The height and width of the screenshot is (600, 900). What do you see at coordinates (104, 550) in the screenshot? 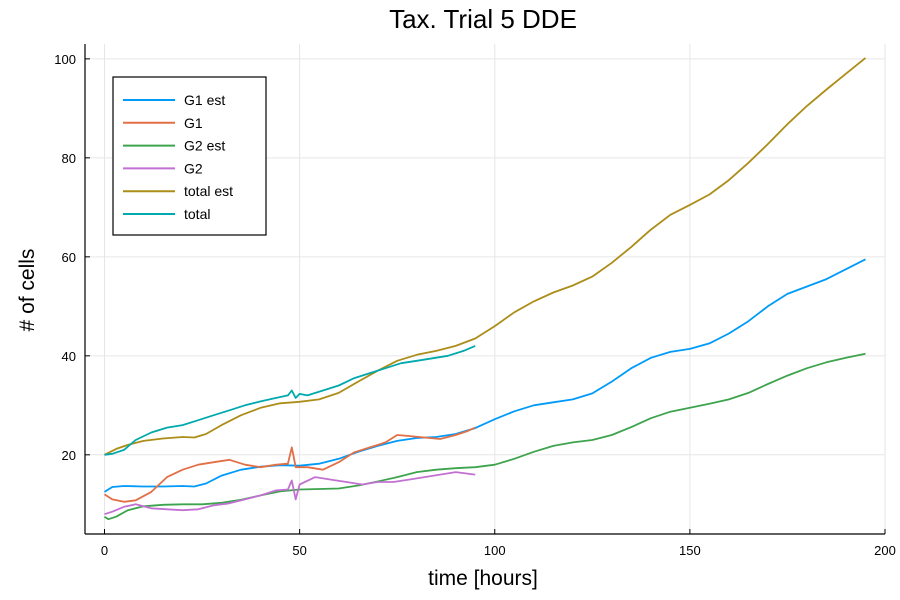
I see `x-tick-label: 0` at bounding box center [104, 550].